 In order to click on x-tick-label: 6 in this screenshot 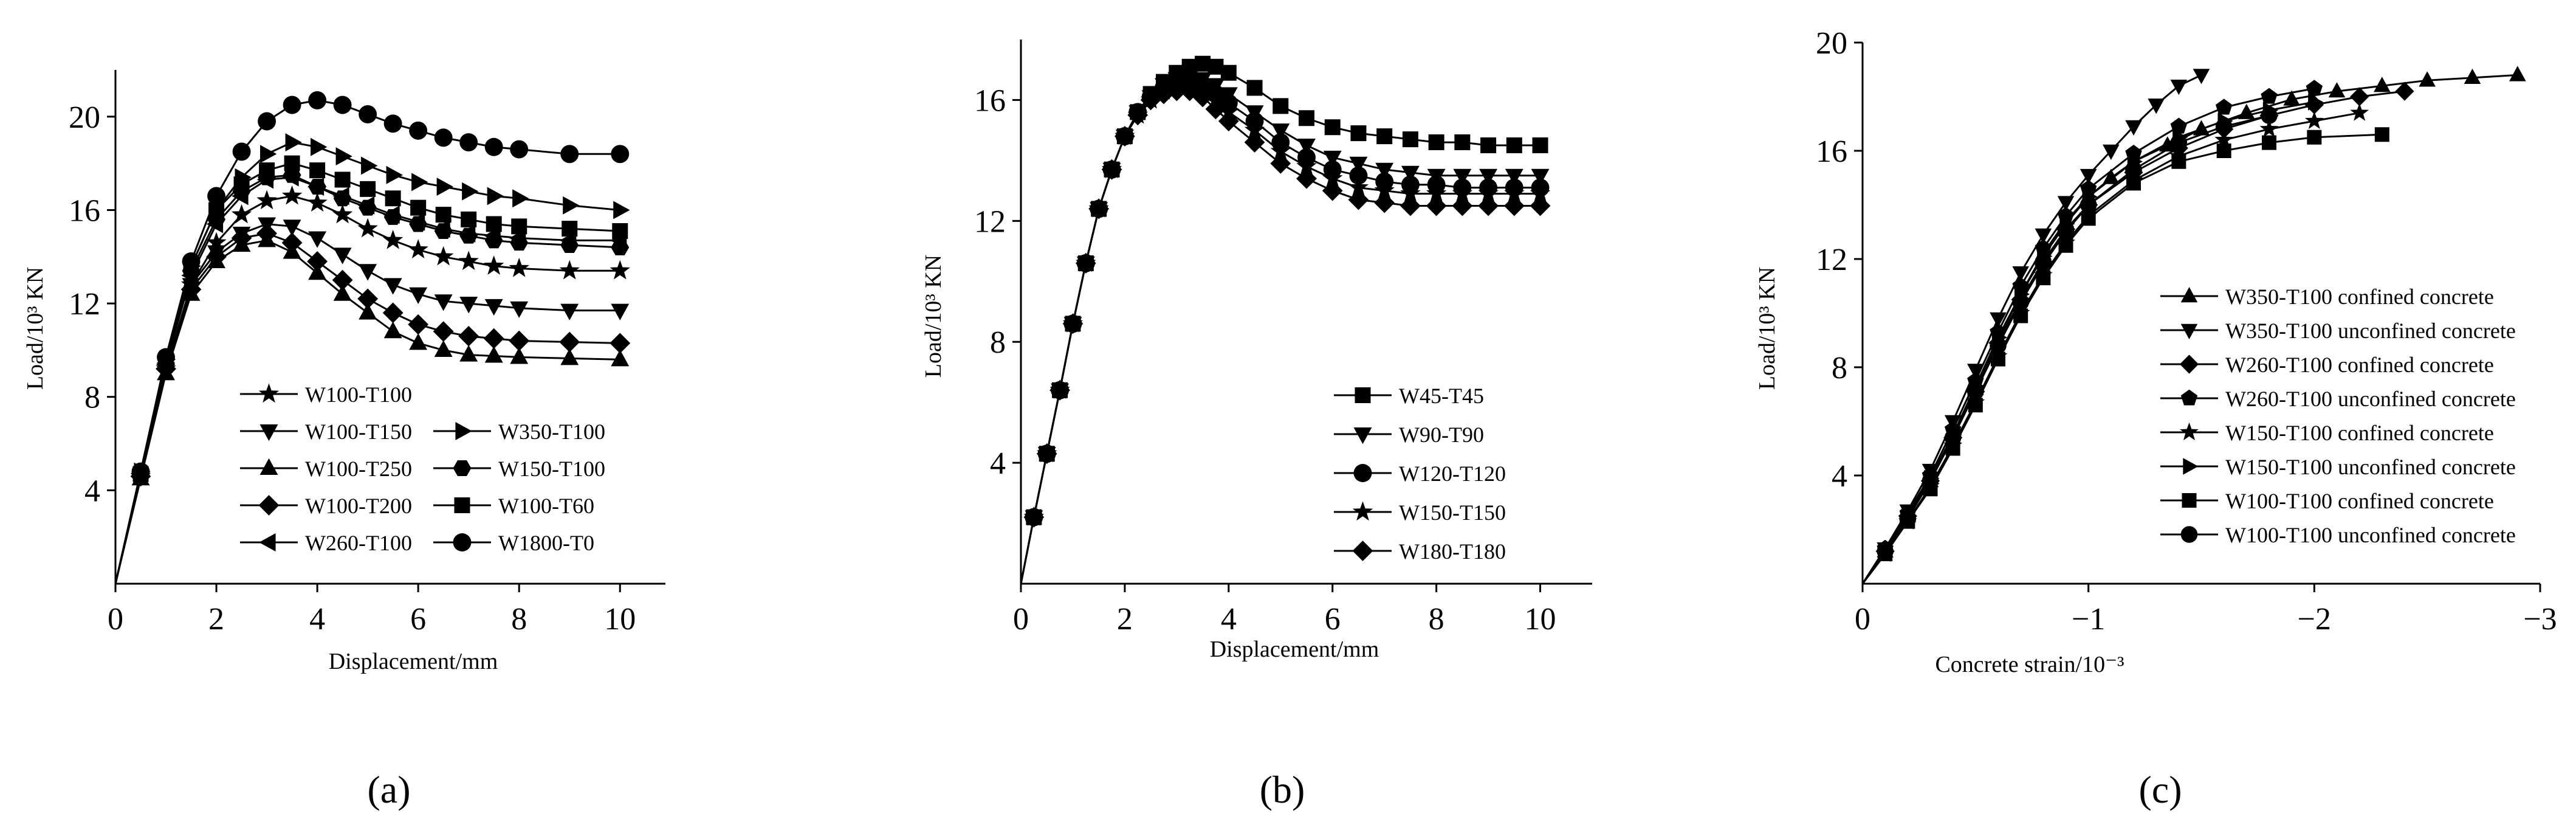, I will do `click(1333, 620)`.